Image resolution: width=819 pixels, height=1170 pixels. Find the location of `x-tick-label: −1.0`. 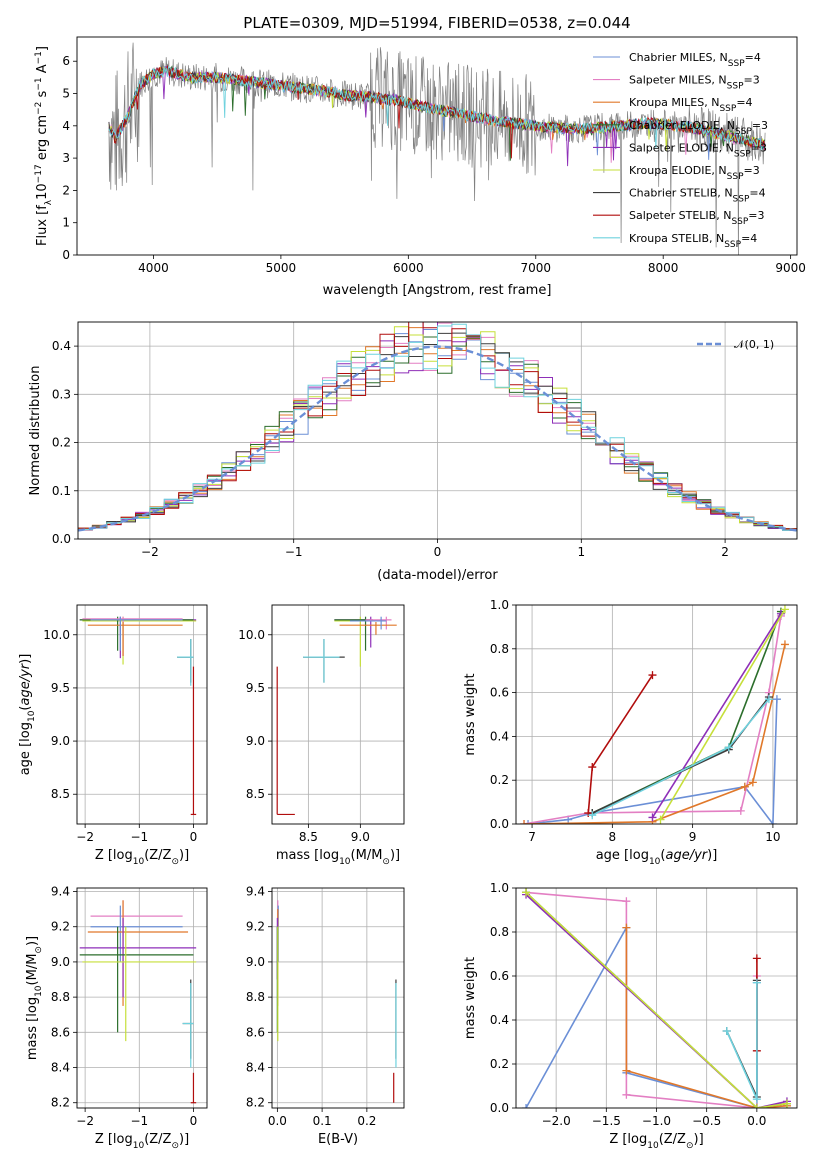

x-tick-label: −1.0 is located at coordinates (656, 1121).